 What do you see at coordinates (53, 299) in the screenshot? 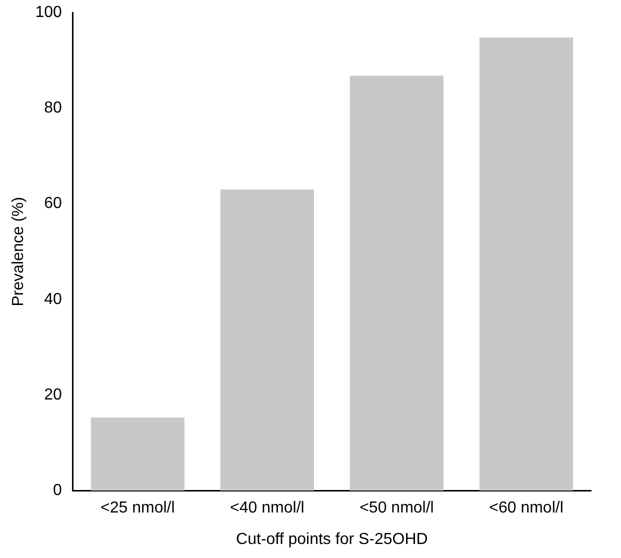
I see `y-tick-label: 40` at bounding box center [53, 299].